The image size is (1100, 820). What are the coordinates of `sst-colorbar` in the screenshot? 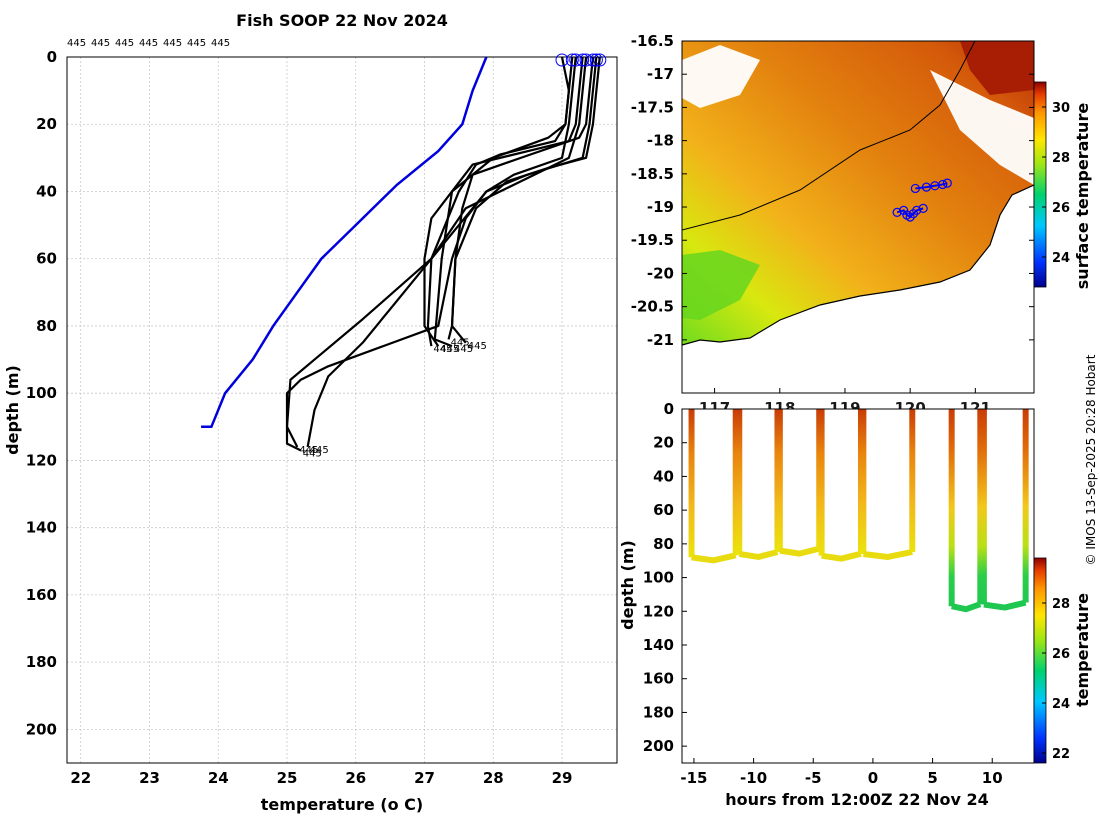 It's located at (1040, 184).